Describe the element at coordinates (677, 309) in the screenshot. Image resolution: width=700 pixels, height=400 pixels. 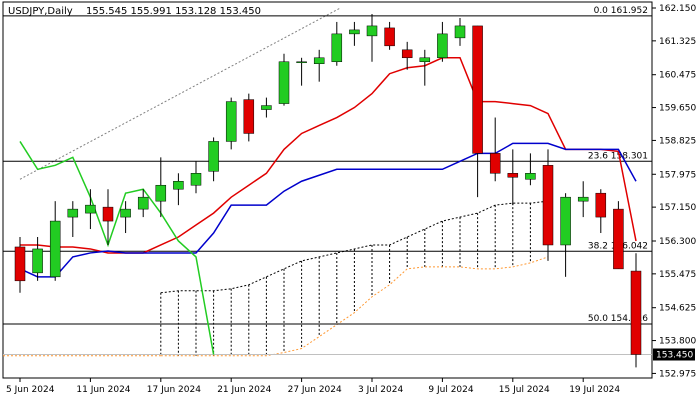
I see `y-tick-label: 154.625` at that location.